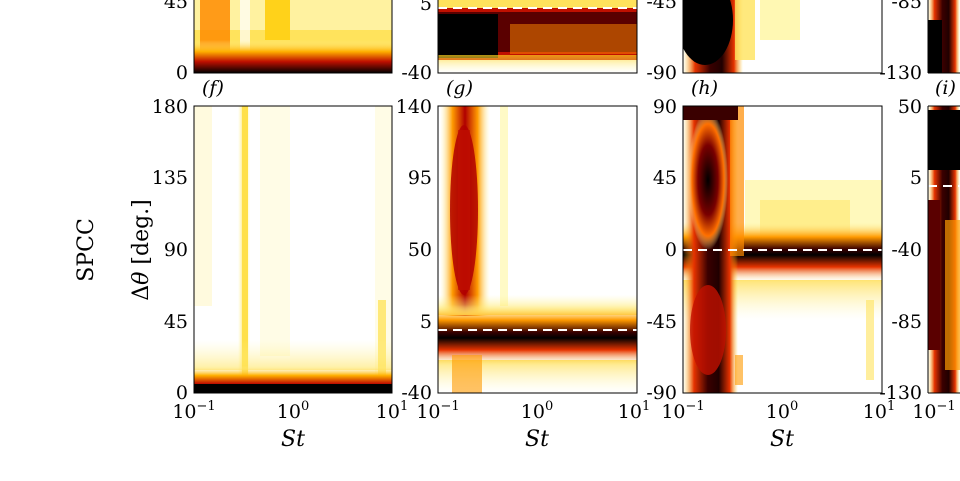 The image size is (960, 481). I want to click on panel-h-ytick: -90, so click(661, 393).